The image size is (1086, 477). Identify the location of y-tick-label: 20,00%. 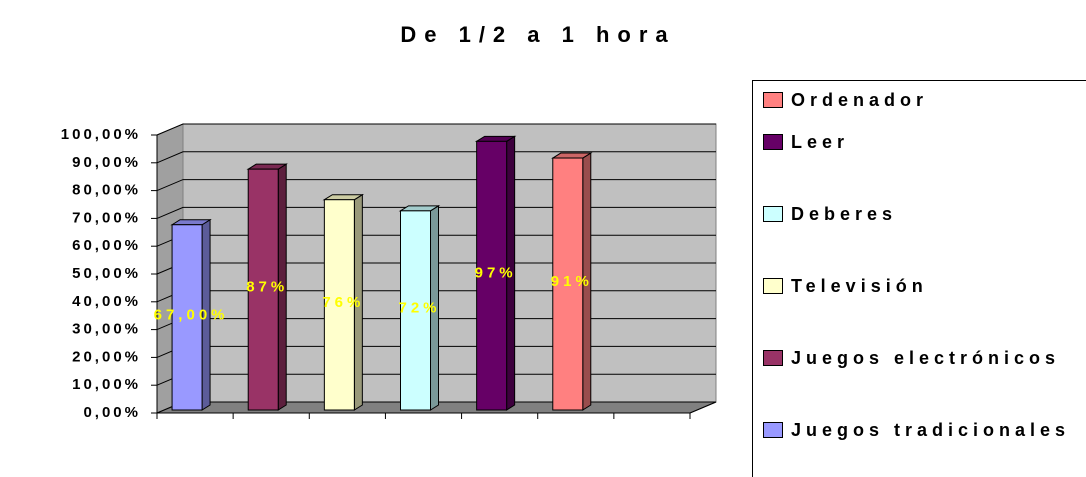
(106, 356).